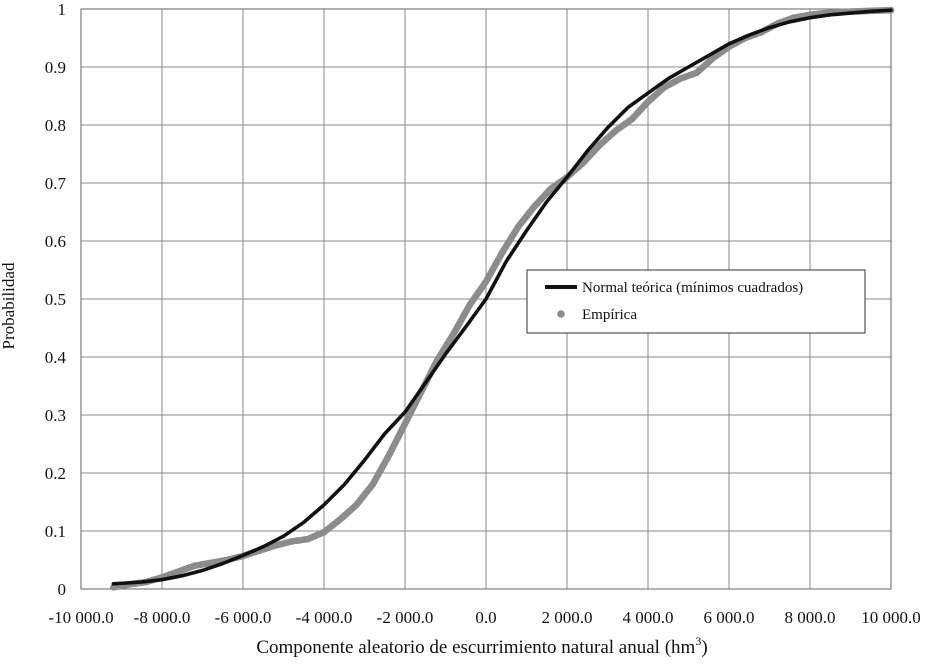  I want to click on y-tick-label: 0.9, so click(55, 67).